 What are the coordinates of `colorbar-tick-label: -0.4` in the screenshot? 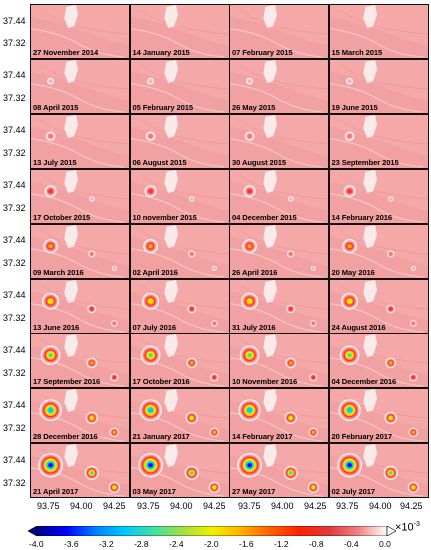 It's located at (351, 544).